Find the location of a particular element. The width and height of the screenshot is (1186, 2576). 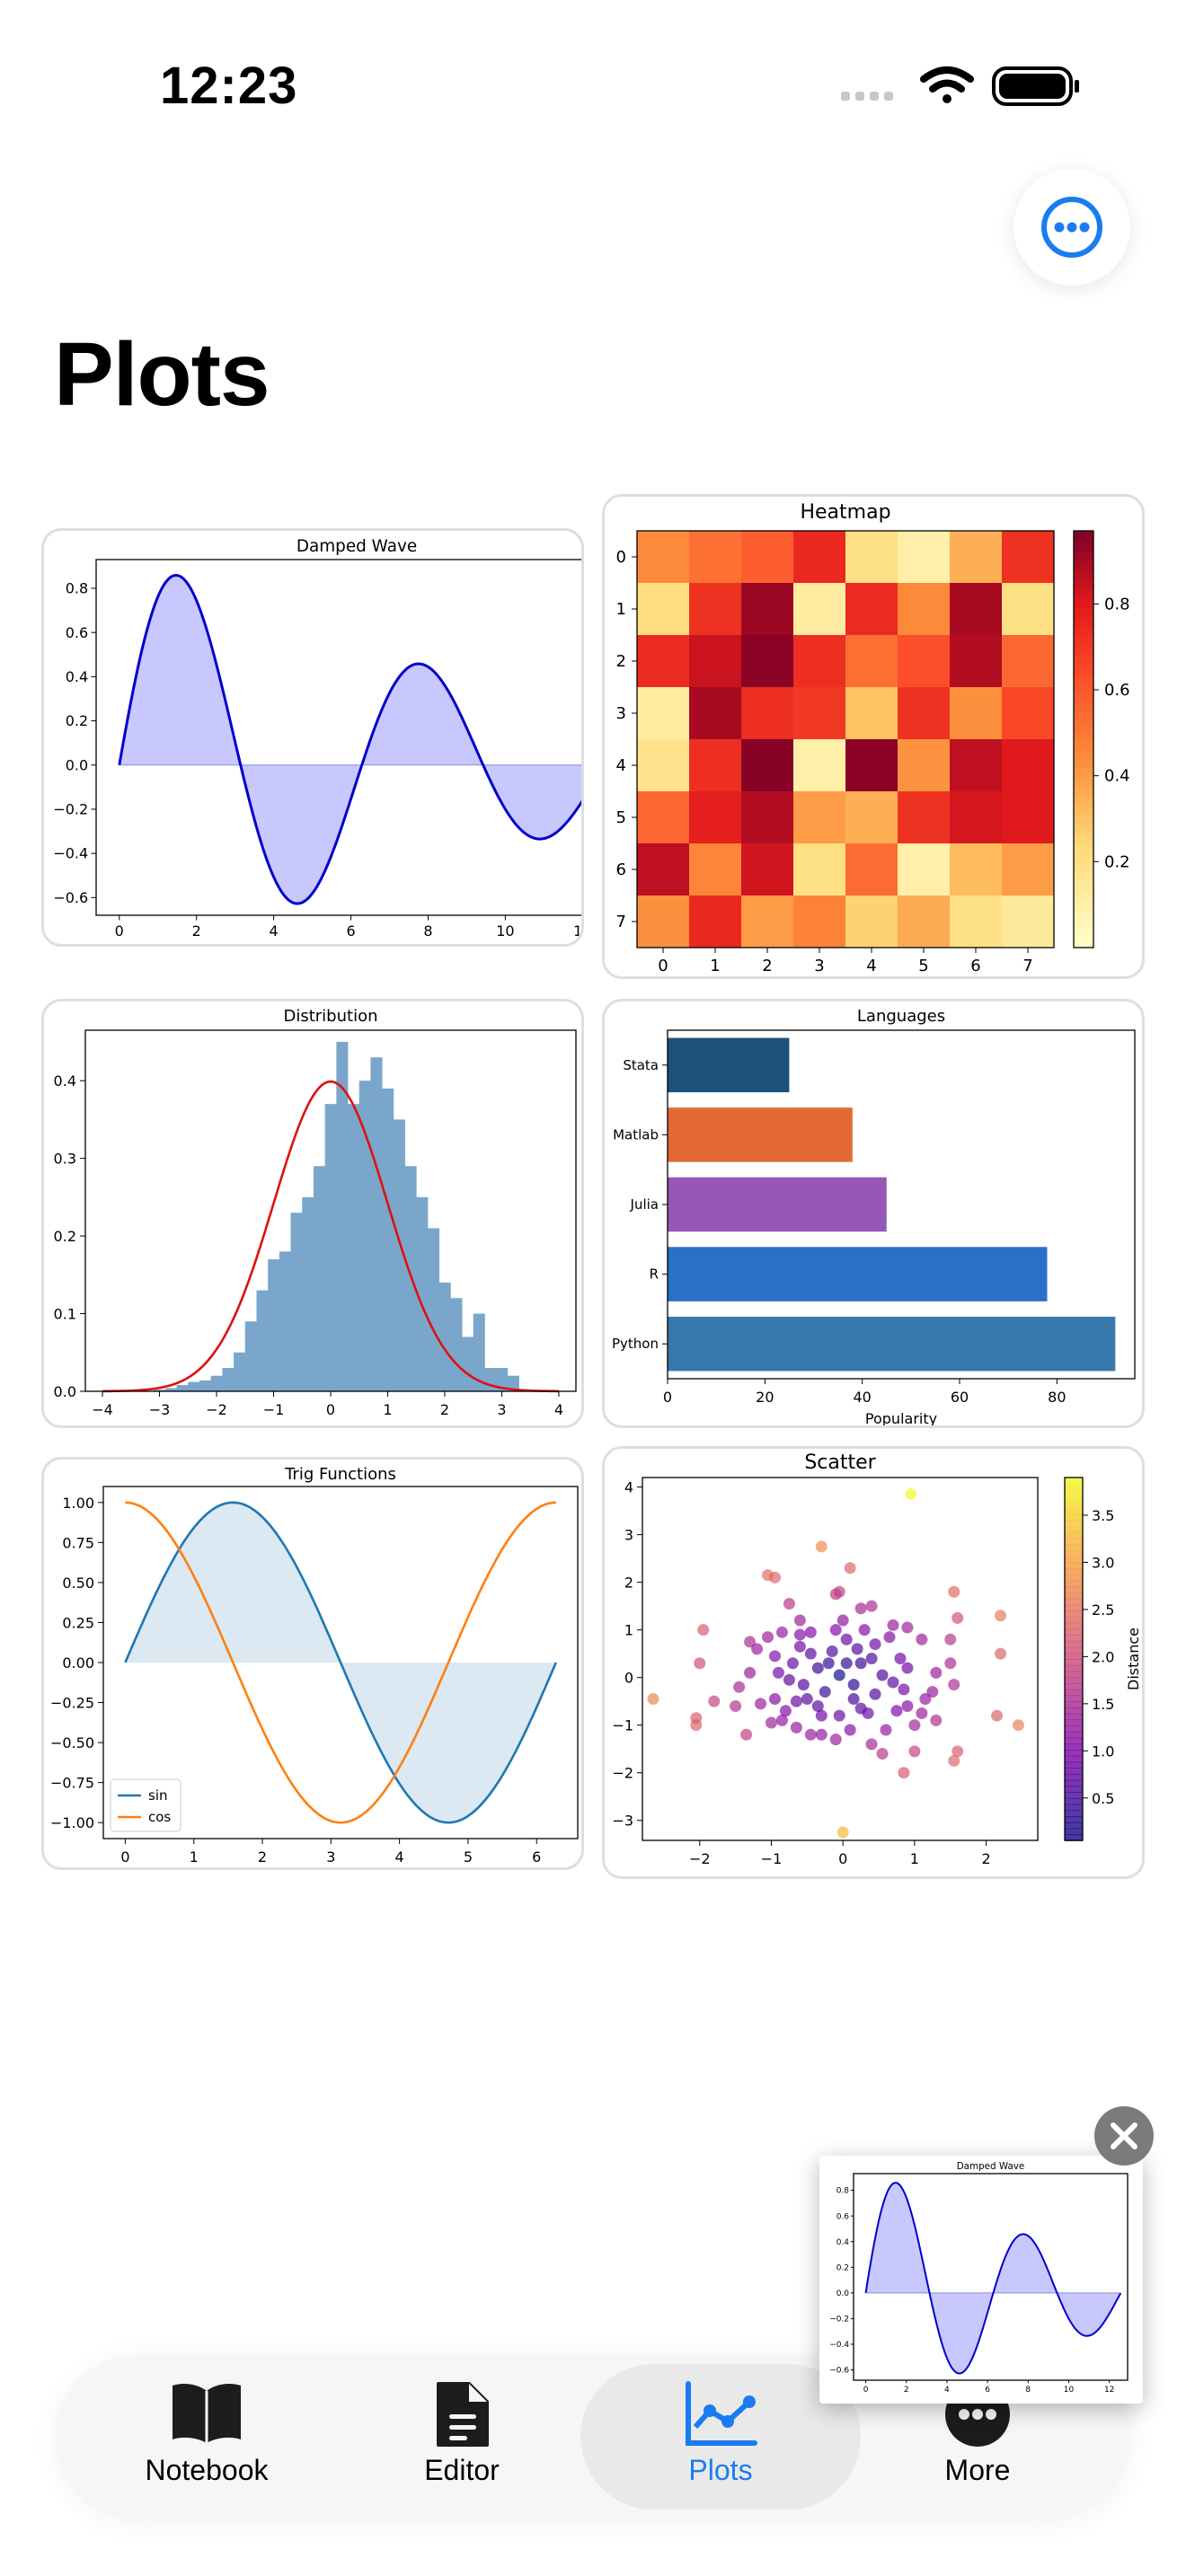

y-tick-label: 3 is located at coordinates (628, 1535).